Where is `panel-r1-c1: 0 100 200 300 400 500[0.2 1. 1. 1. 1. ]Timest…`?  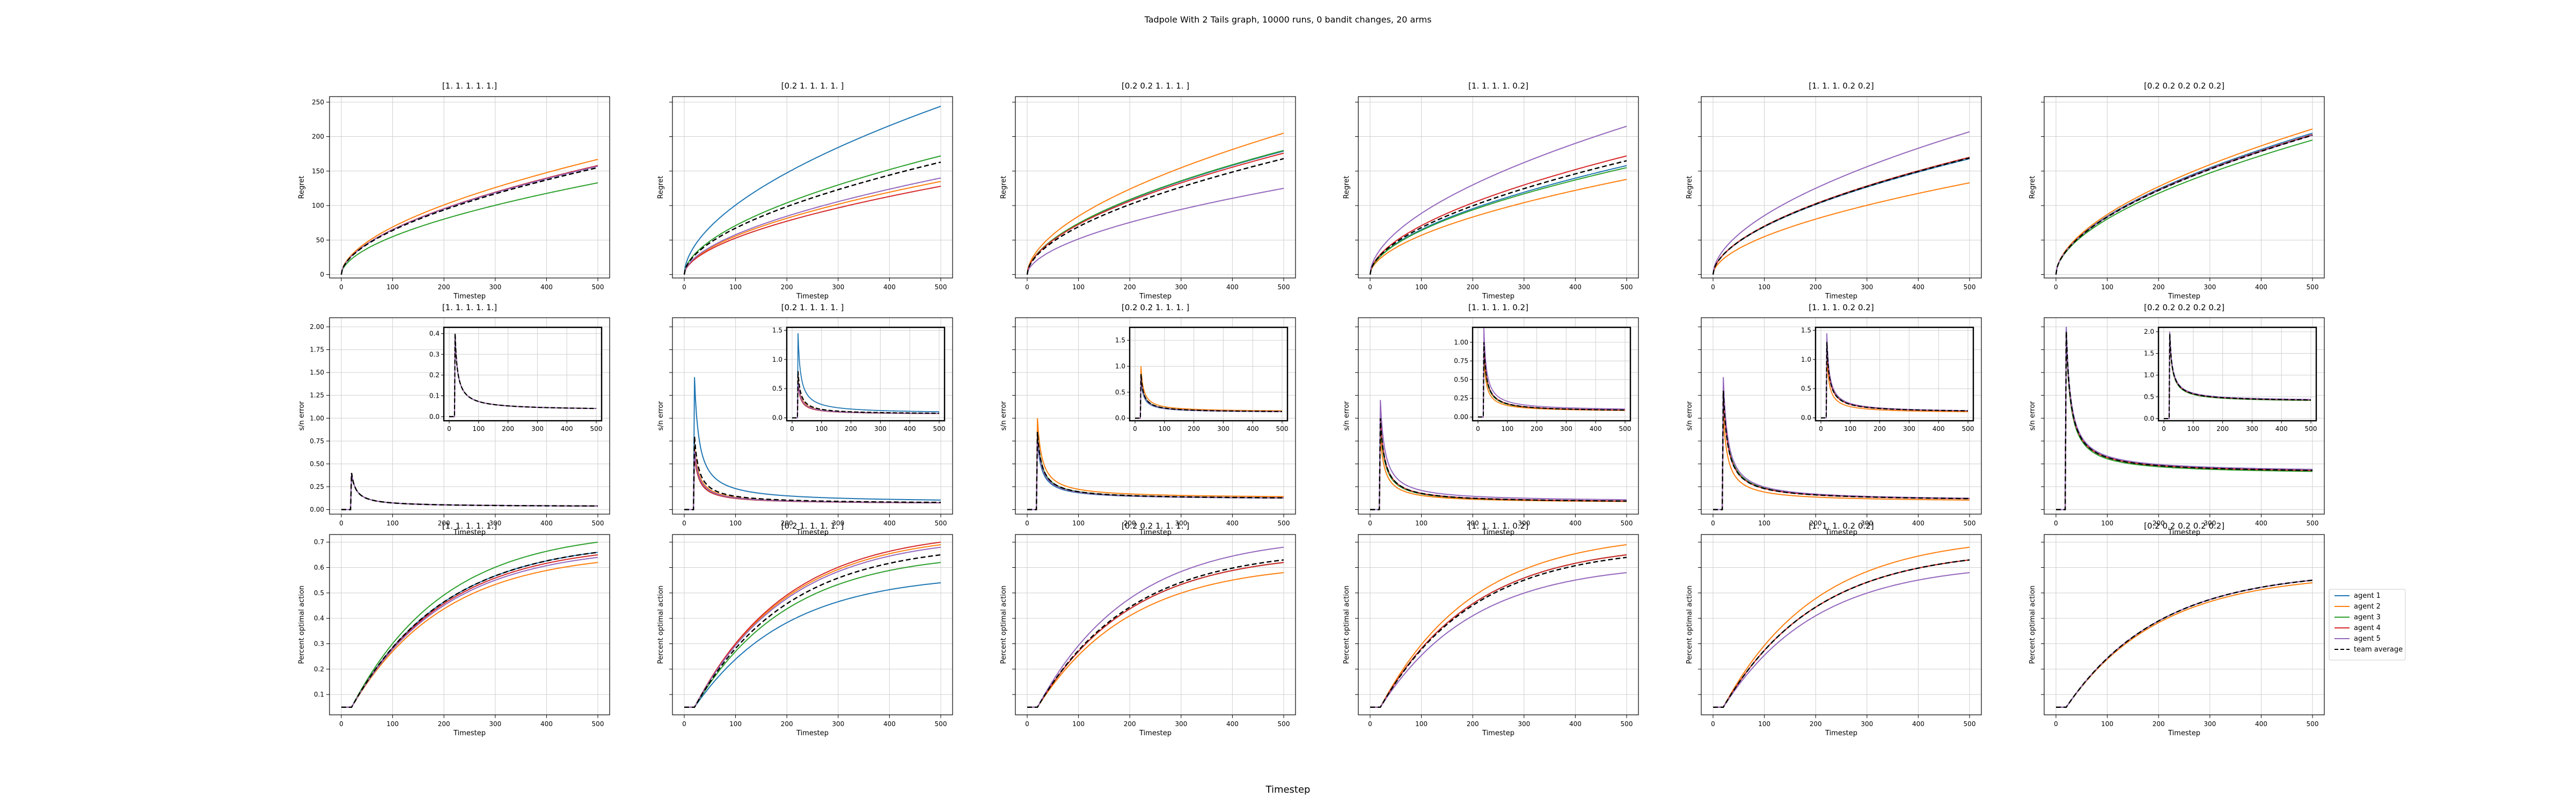
panel-r1-c1: 0 100 200 300 400 500[0.2 1. 1. 1. 1. ]Timest… is located at coordinates (805, 420).